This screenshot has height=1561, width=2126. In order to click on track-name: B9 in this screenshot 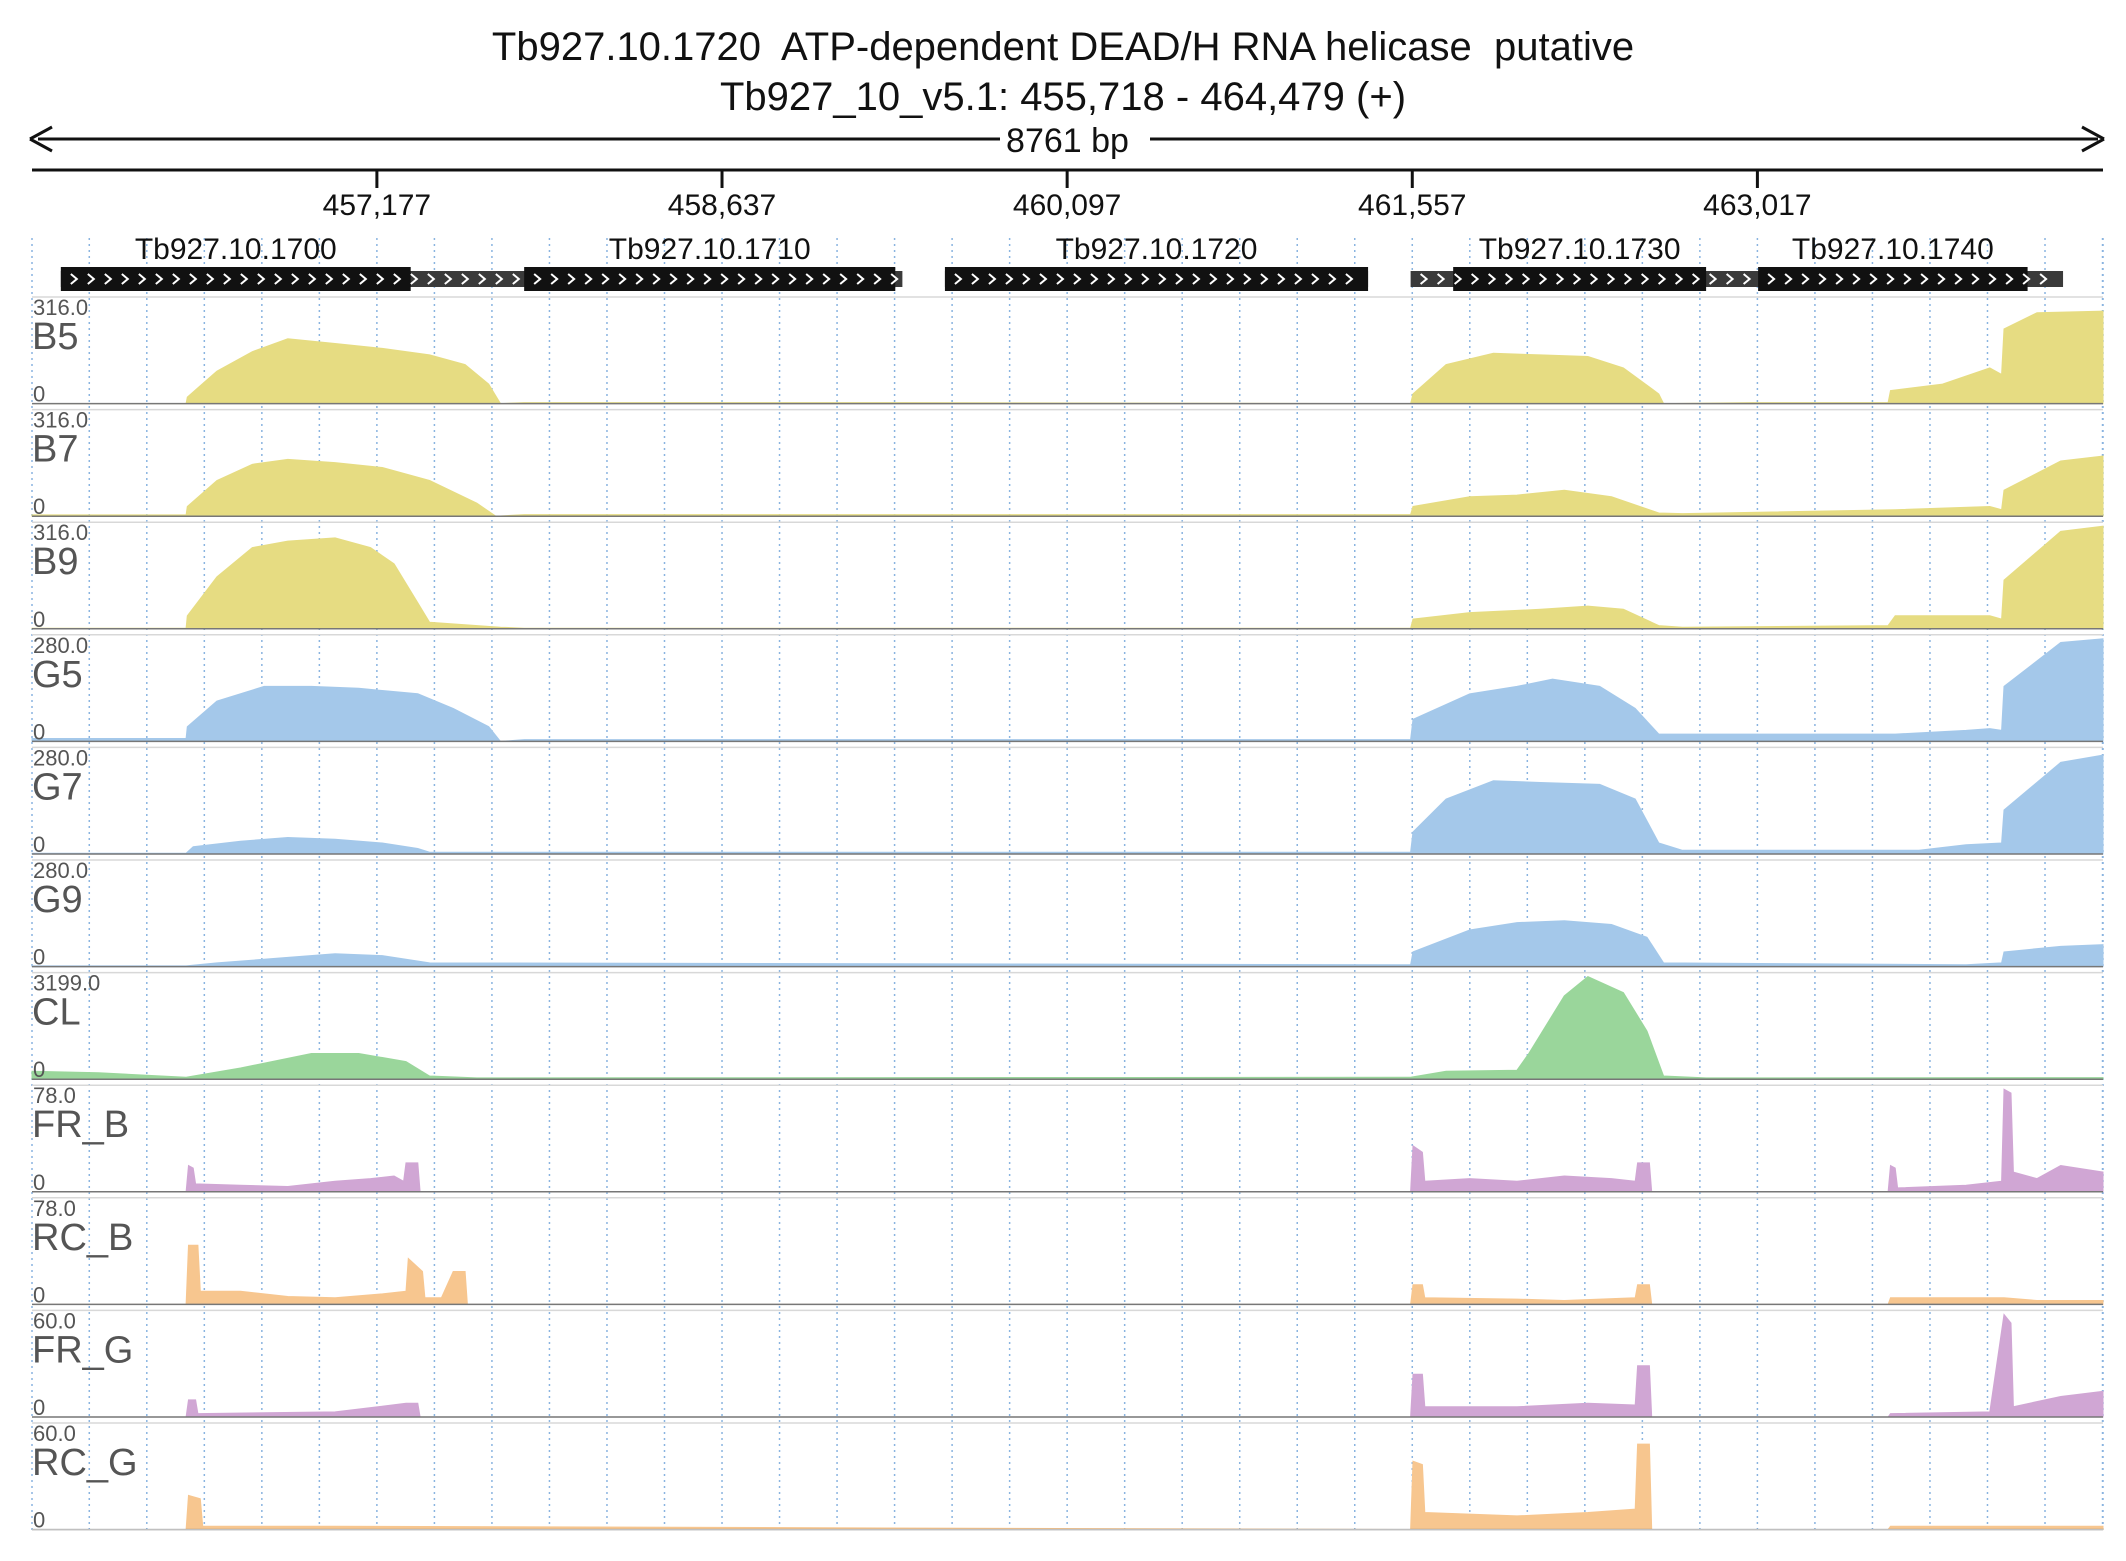, I will do `click(55, 562)`.